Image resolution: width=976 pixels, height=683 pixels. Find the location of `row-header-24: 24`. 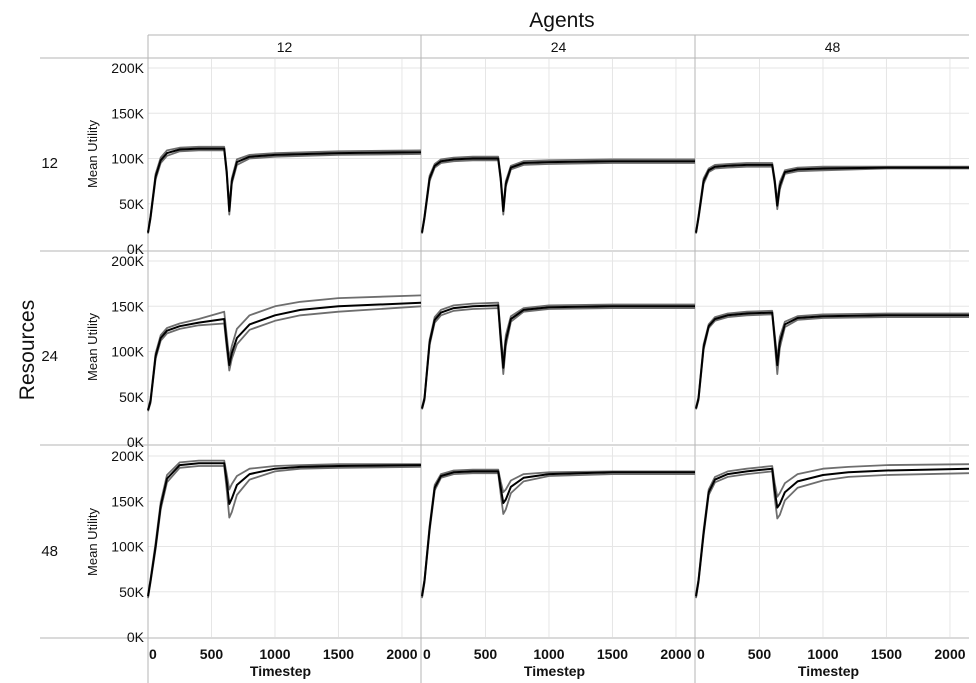

row-header-24: 24 is located at coordinates (49, 356).